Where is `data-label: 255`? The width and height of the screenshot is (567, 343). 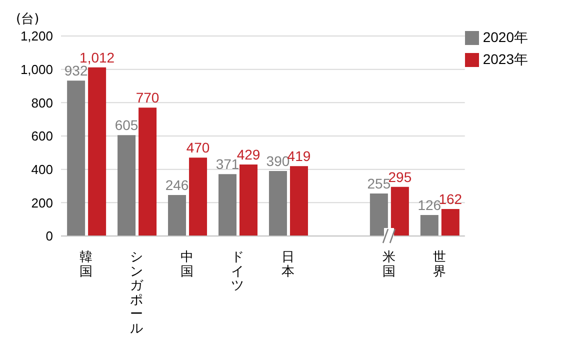
data-label: 255 is located at coordinates (379, 184).